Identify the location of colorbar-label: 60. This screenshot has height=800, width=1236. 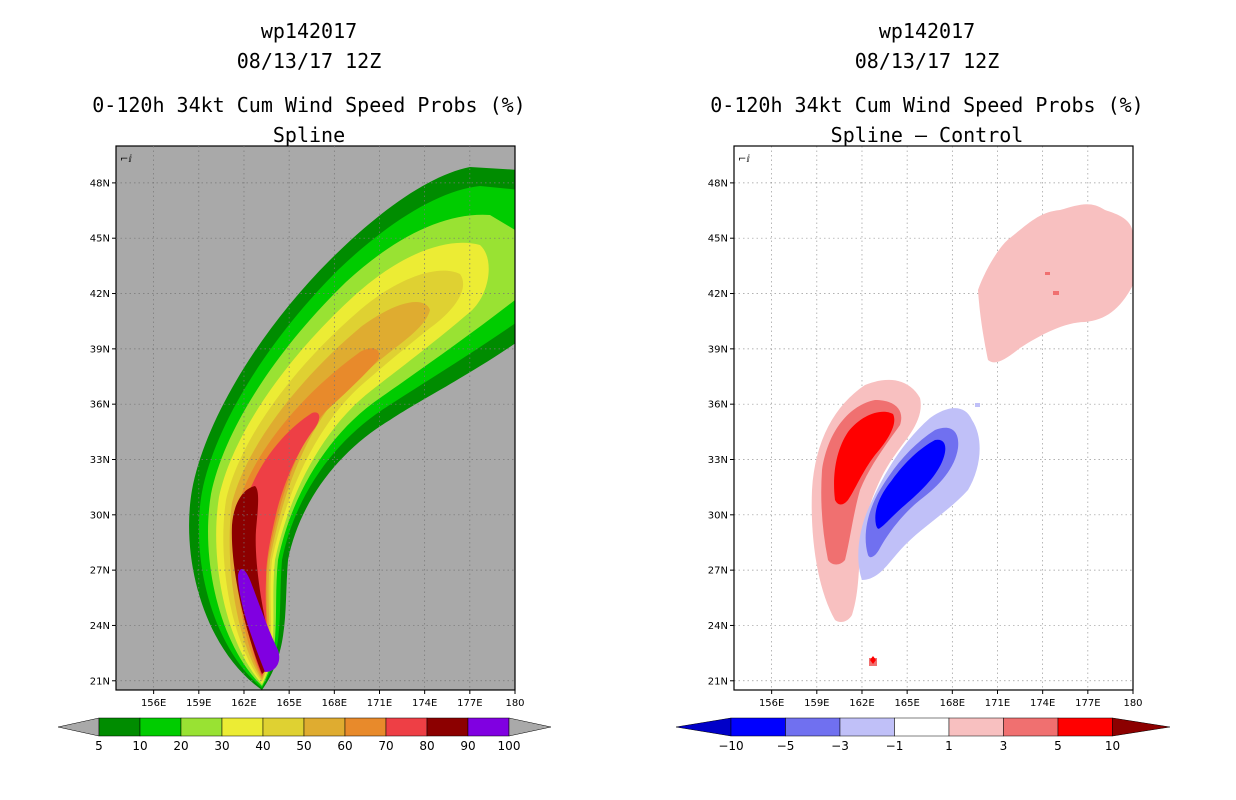
(344, 746).